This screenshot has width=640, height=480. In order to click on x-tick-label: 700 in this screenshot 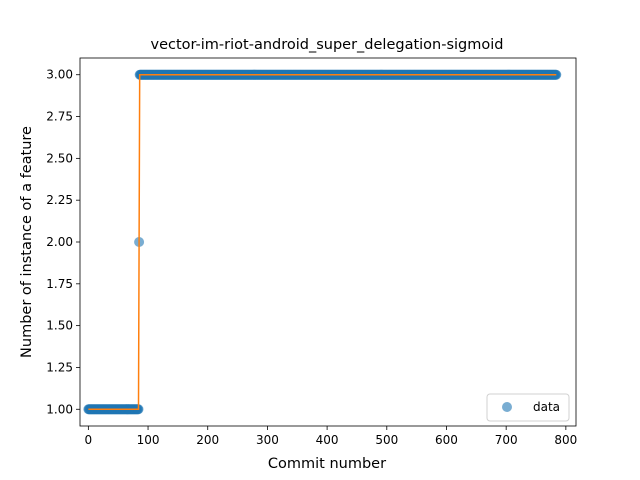, I will do `click(506, 440)`.